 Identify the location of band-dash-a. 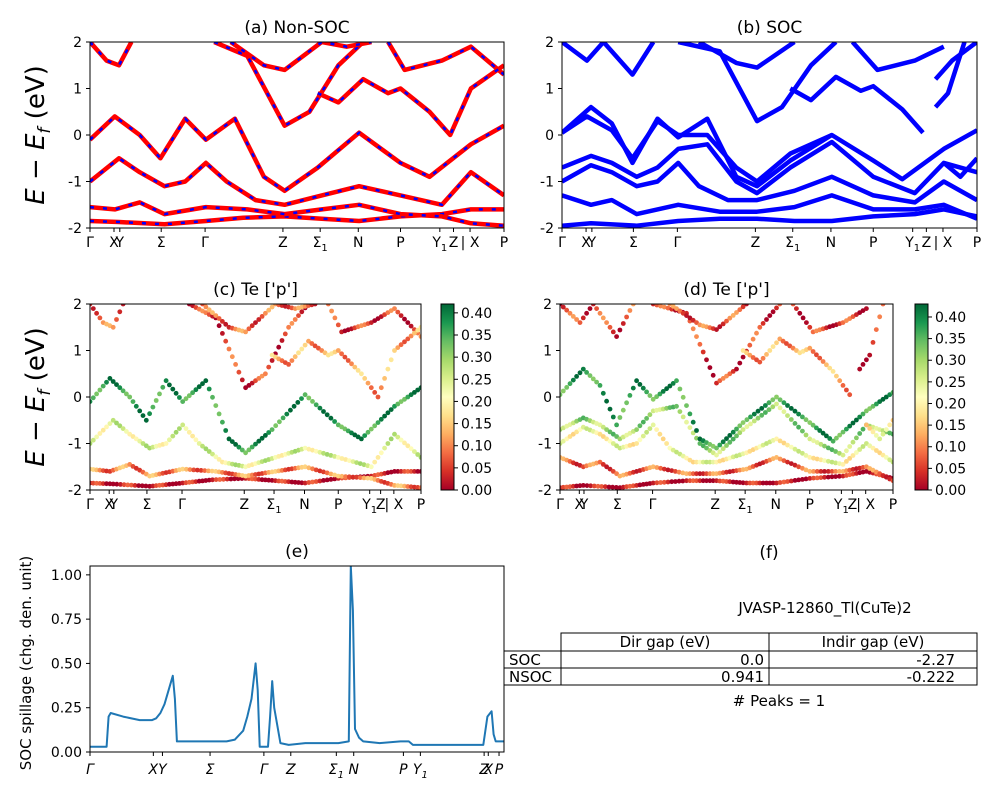
(445, 59).